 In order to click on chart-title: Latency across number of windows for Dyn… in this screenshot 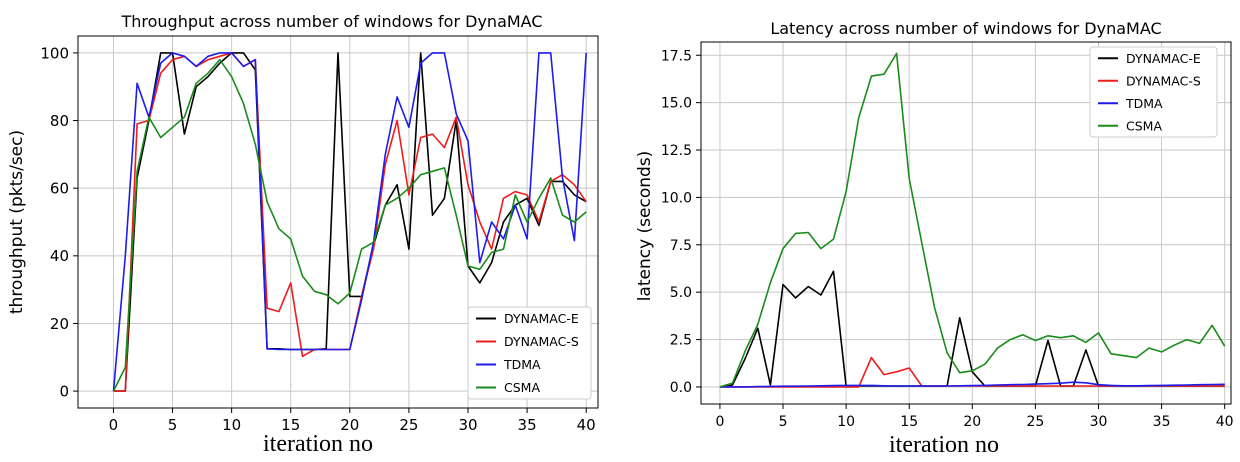, I will do `click(965, 28)`.